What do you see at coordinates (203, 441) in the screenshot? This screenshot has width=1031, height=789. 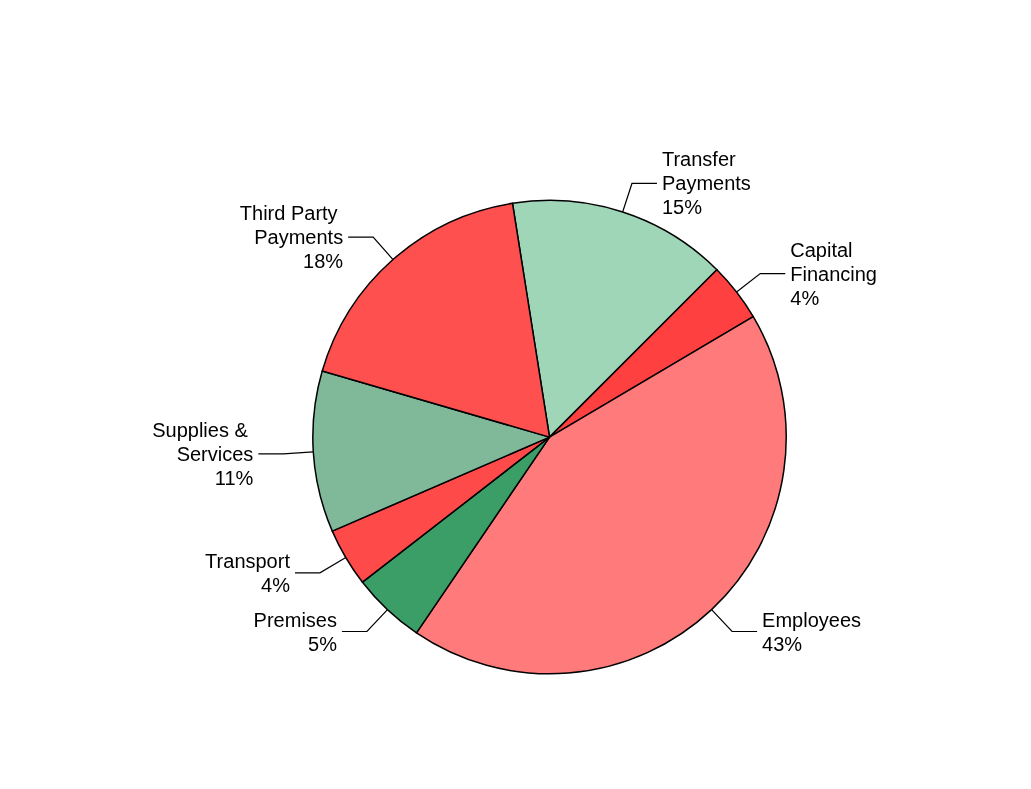 I see `slice-label: Supplies & Services` at bounding box center [203, 441].